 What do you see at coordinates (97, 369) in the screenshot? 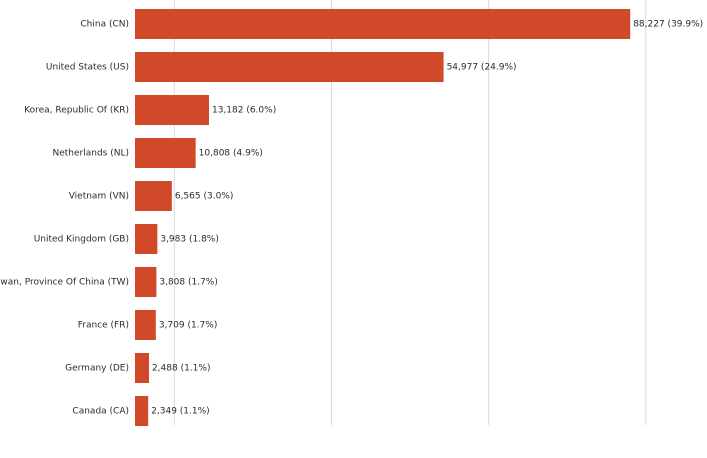
I see `category-label: Germany (DE)` at bounding box center [97, 369].